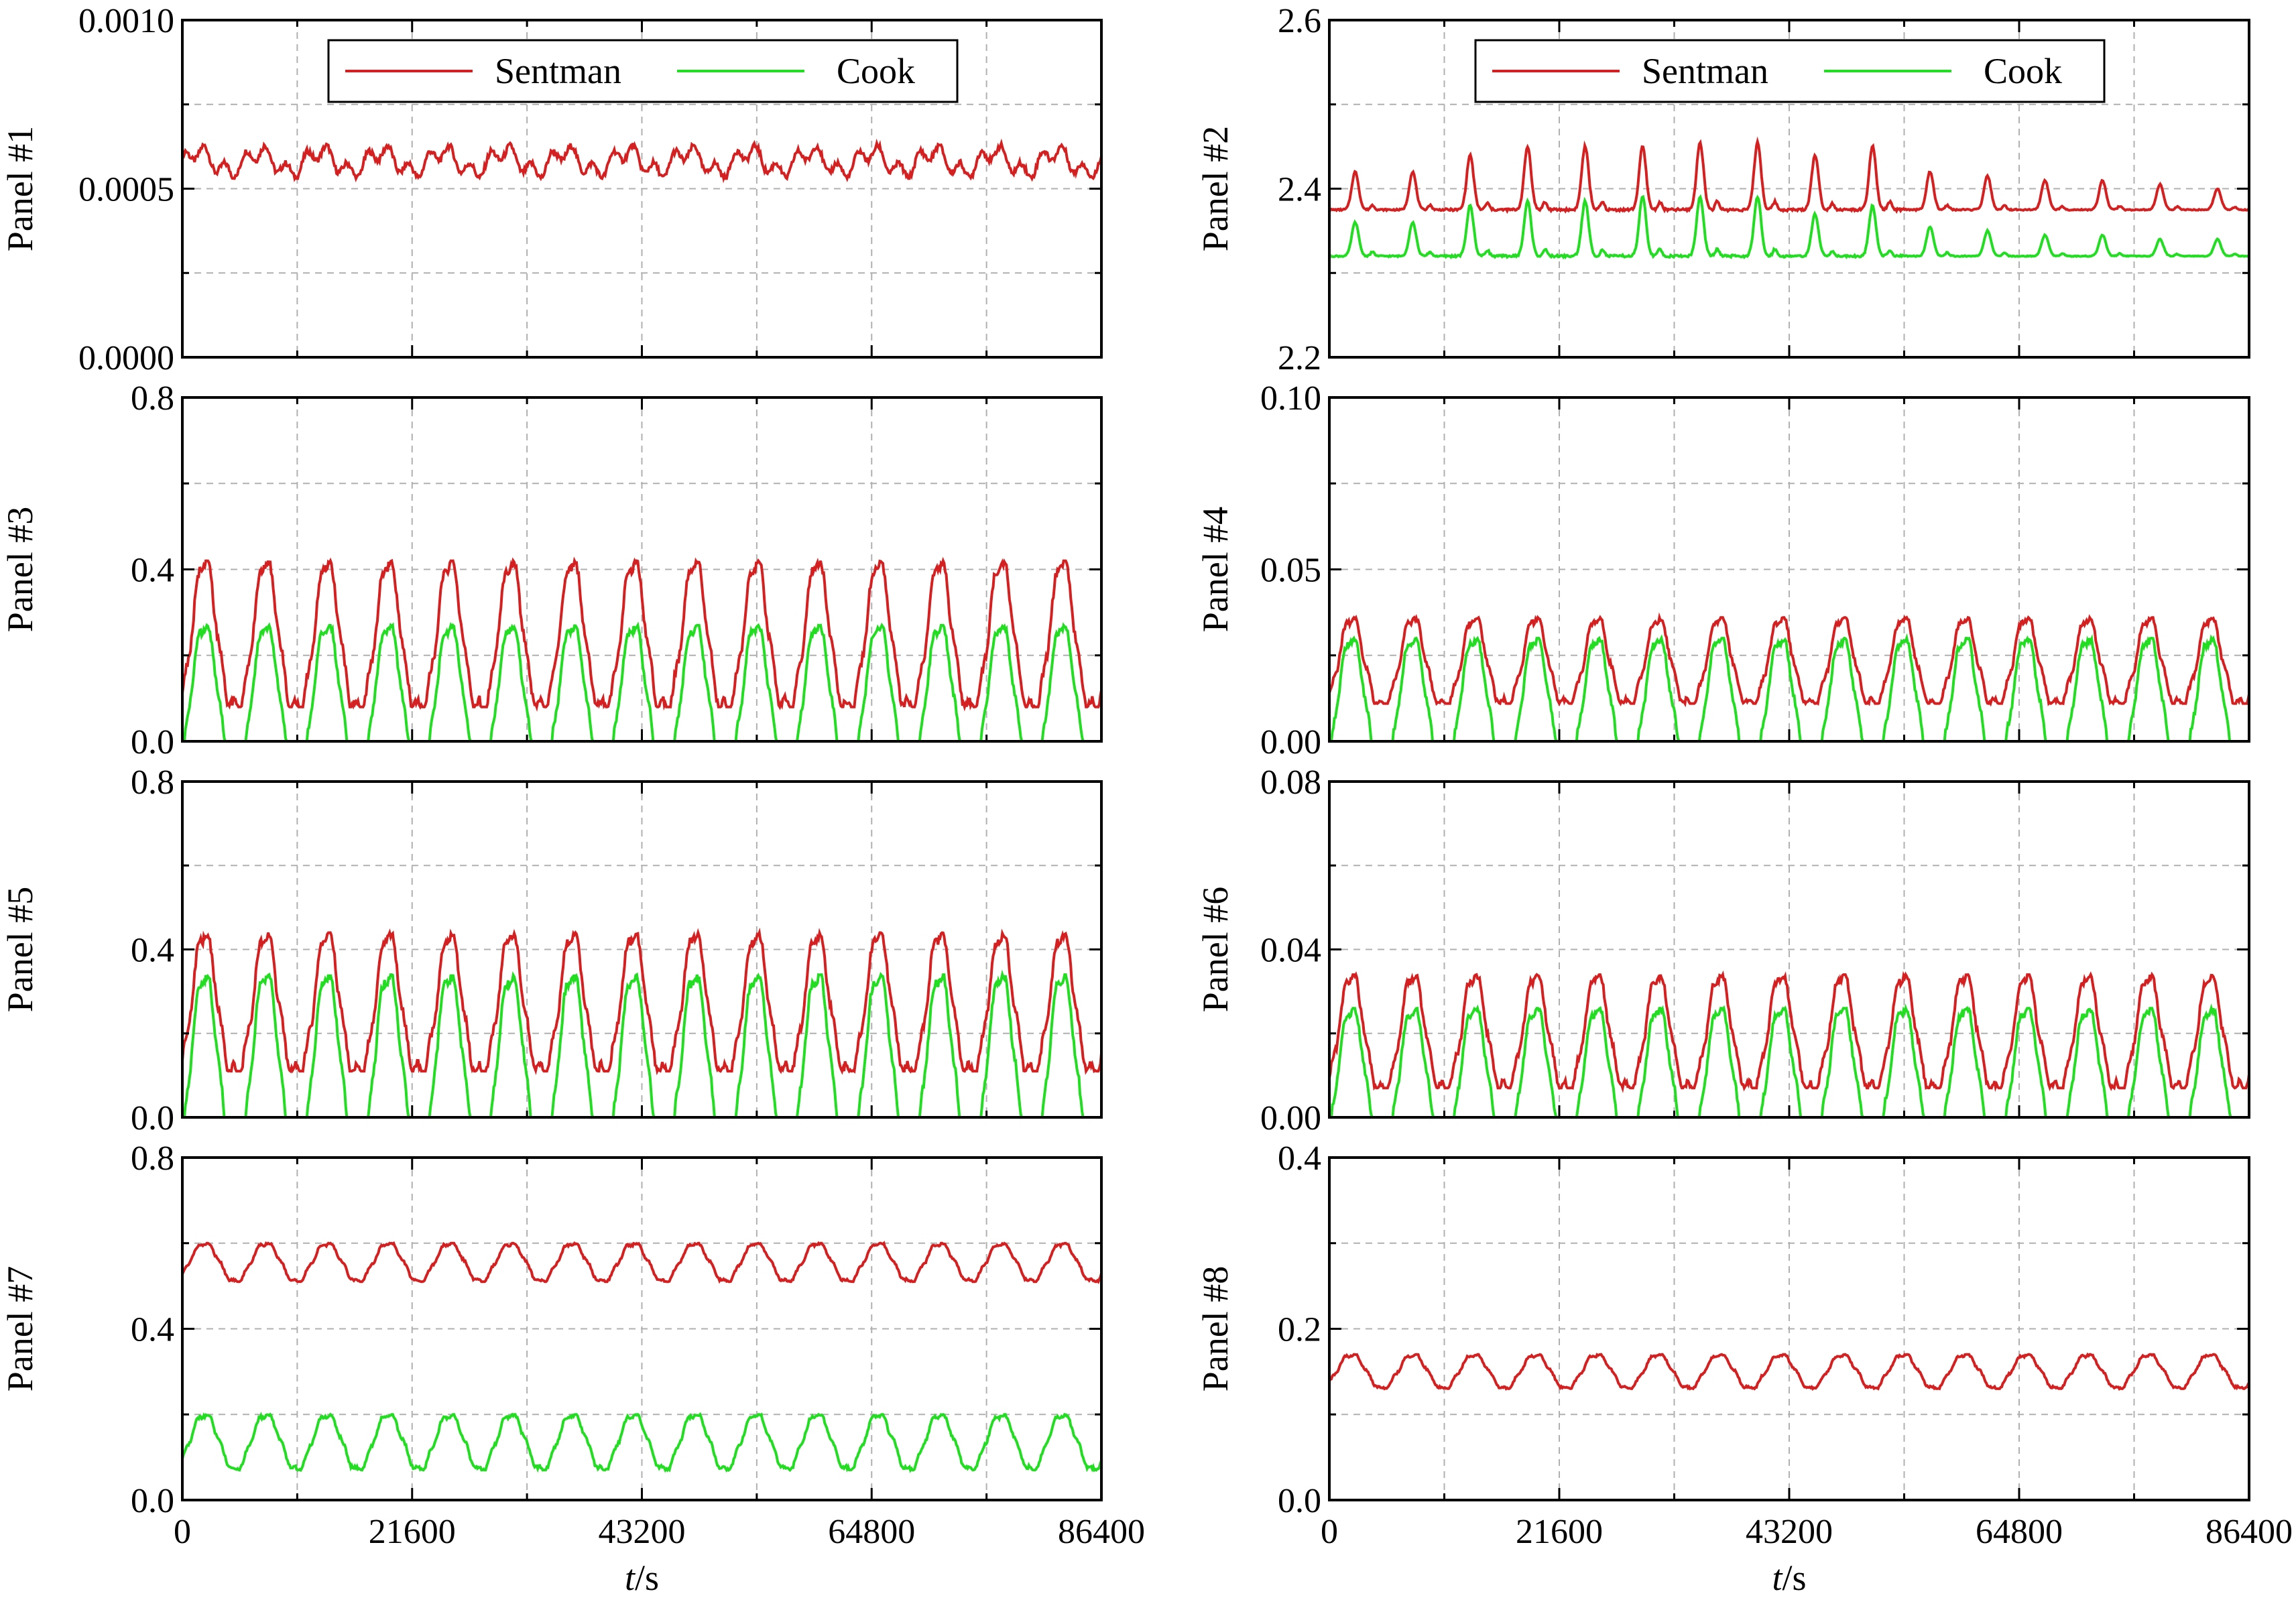 This screenshot has width=2296, height=1614. I want to click on panel-6: 0.00 0.04 0.08 Panel #6, so click(1722, 950).